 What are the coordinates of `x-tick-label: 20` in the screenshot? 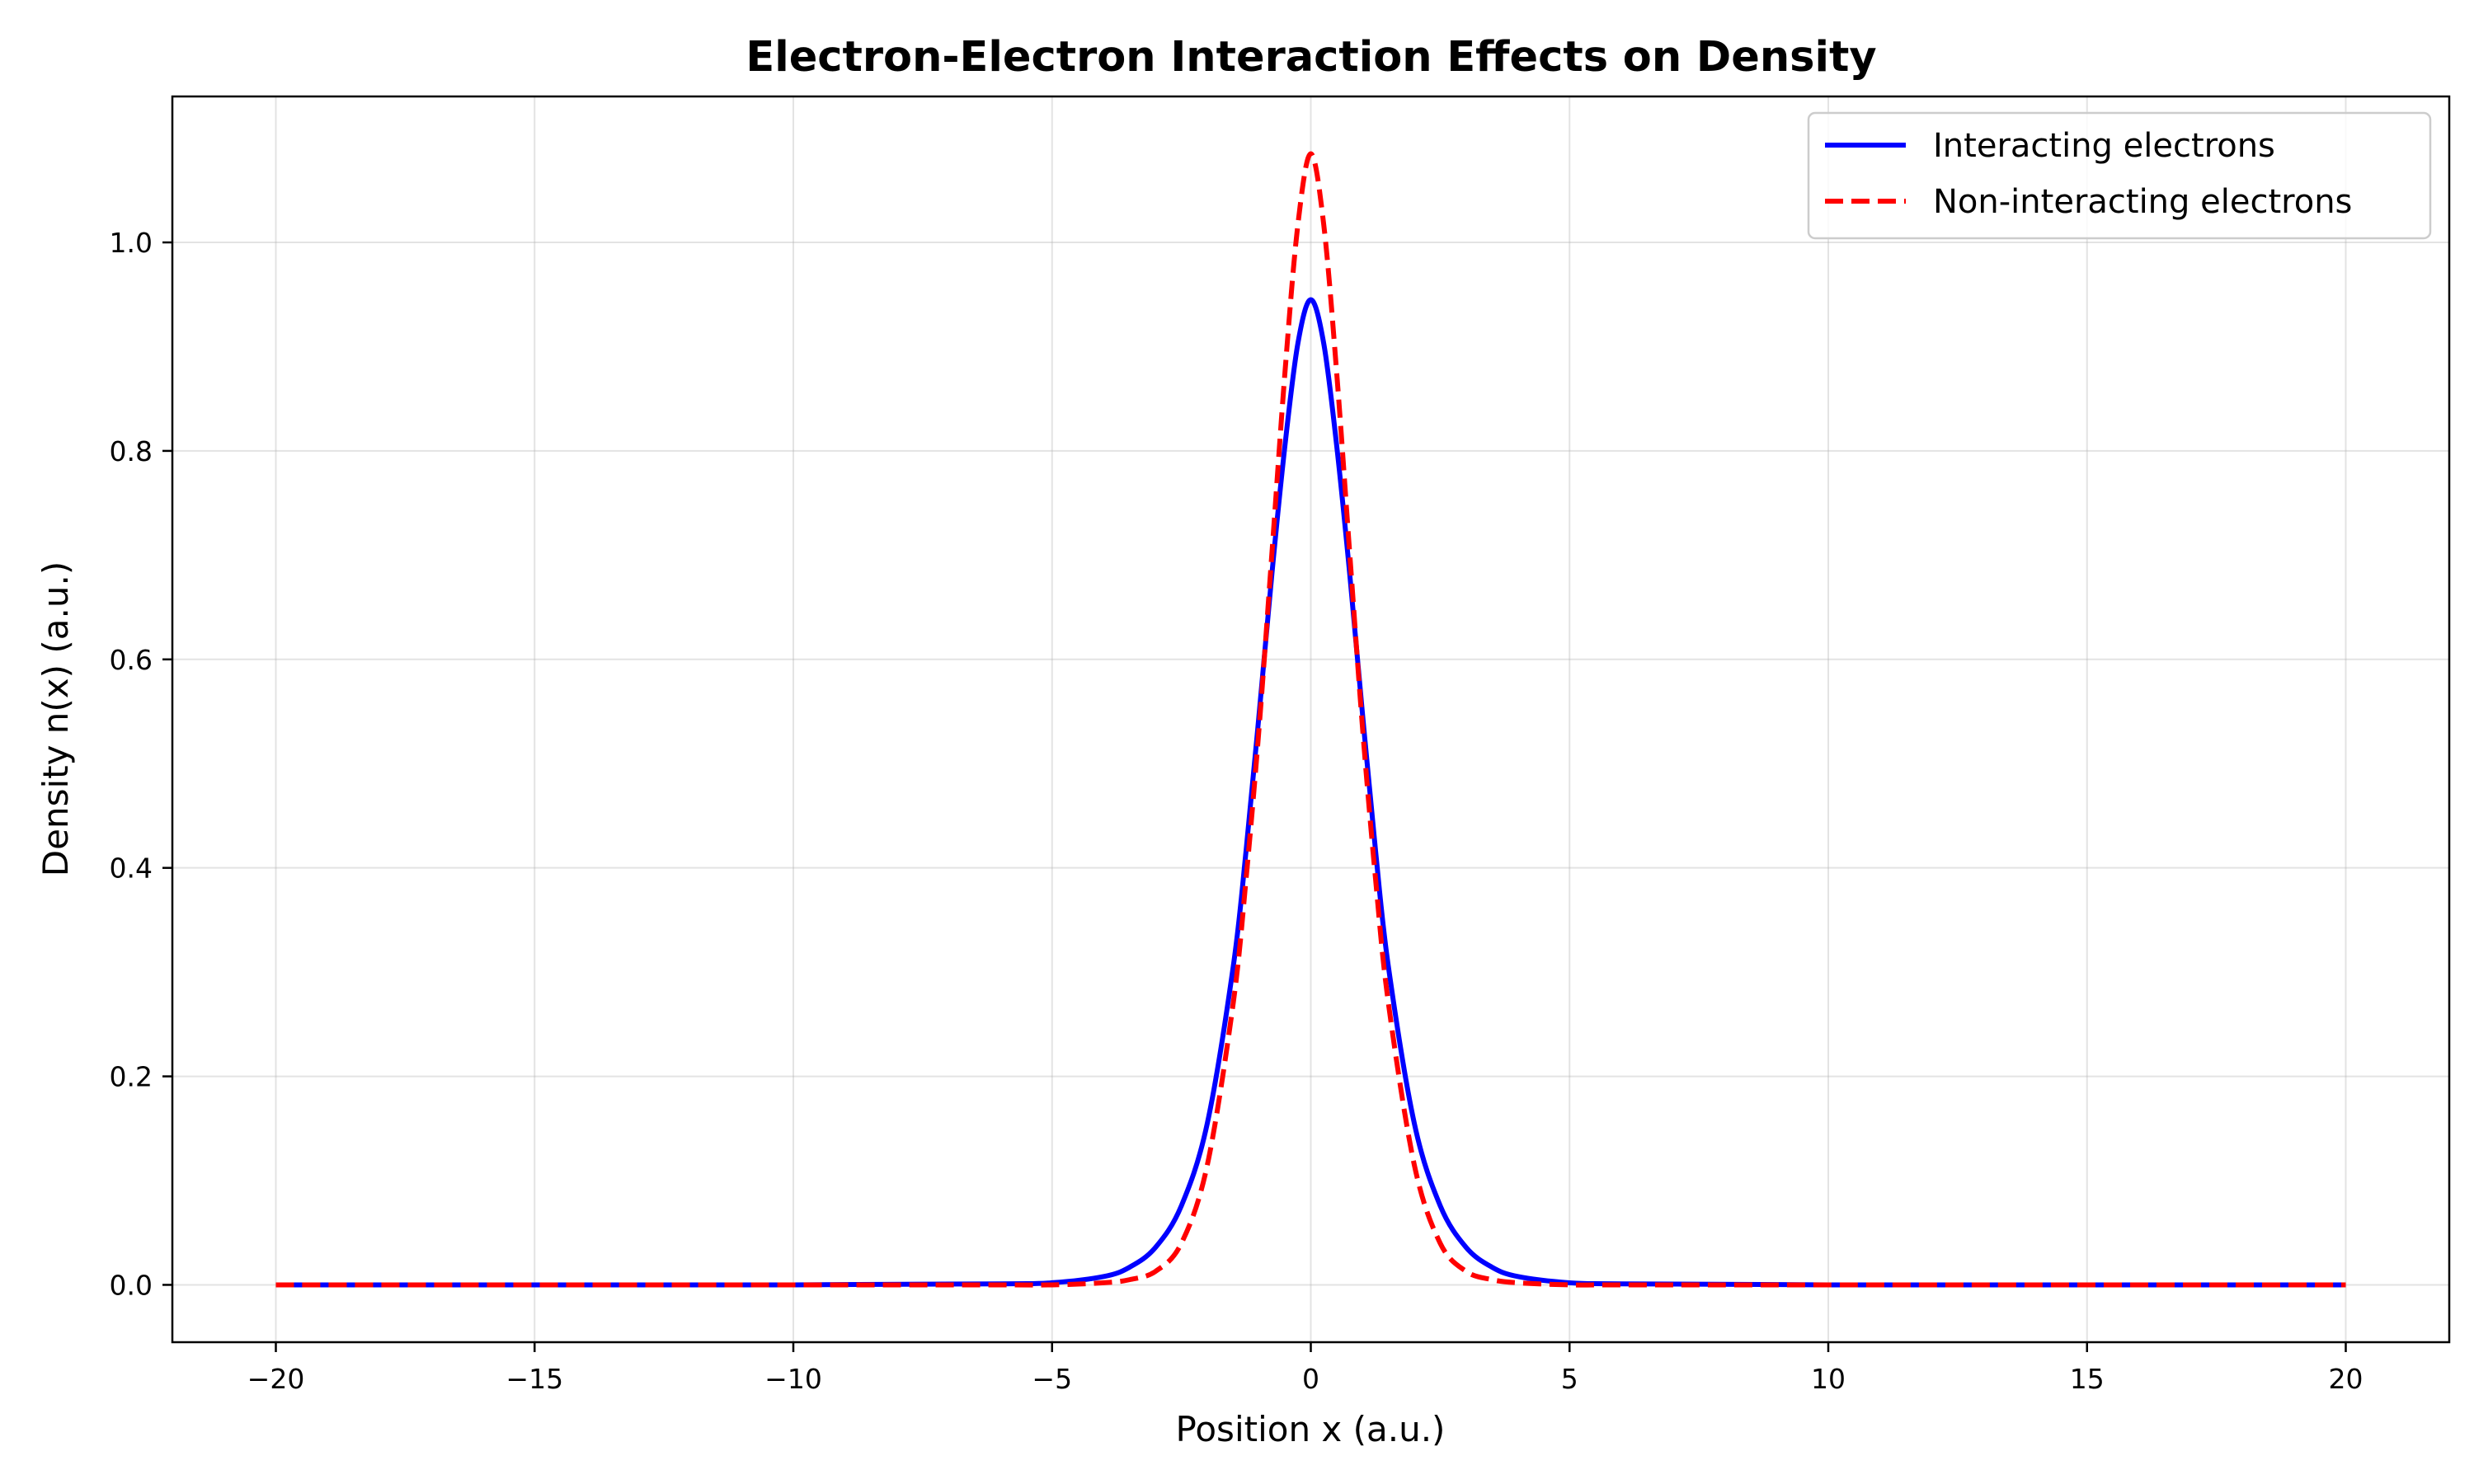 It's located at (2346, 1379).